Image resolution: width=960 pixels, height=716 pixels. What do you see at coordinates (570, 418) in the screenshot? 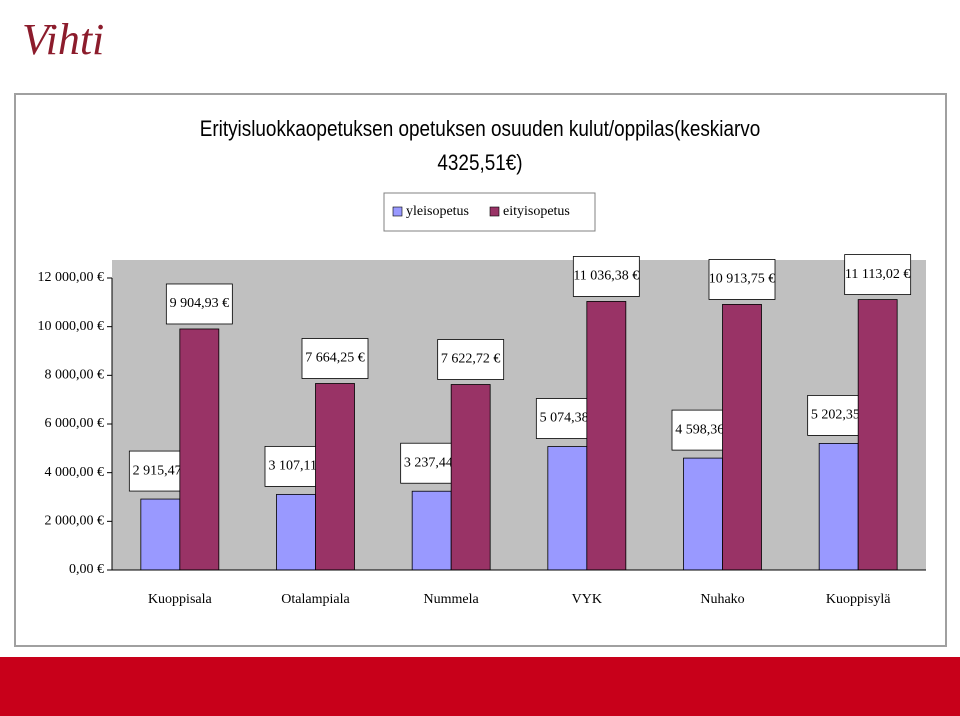
I see `value-label: 5 074,38 €` at bounding box center [570, 418].